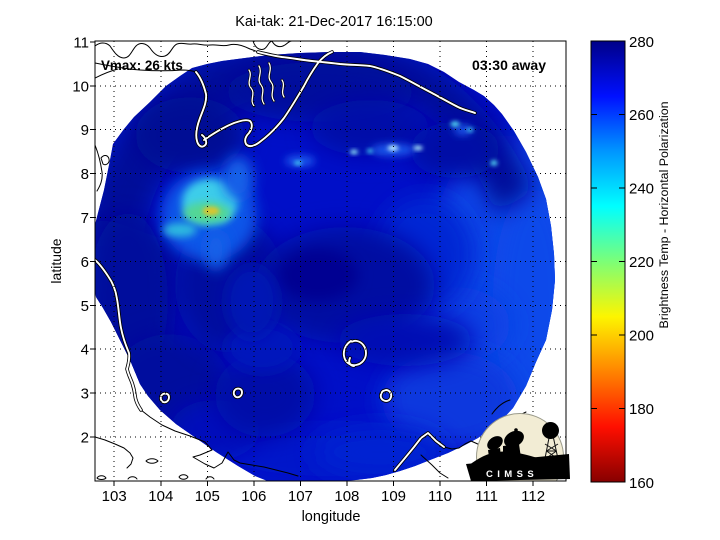  Describe the element at coordinates (85, 306) in the screenshot. I see `svg-text: 5` at that location.